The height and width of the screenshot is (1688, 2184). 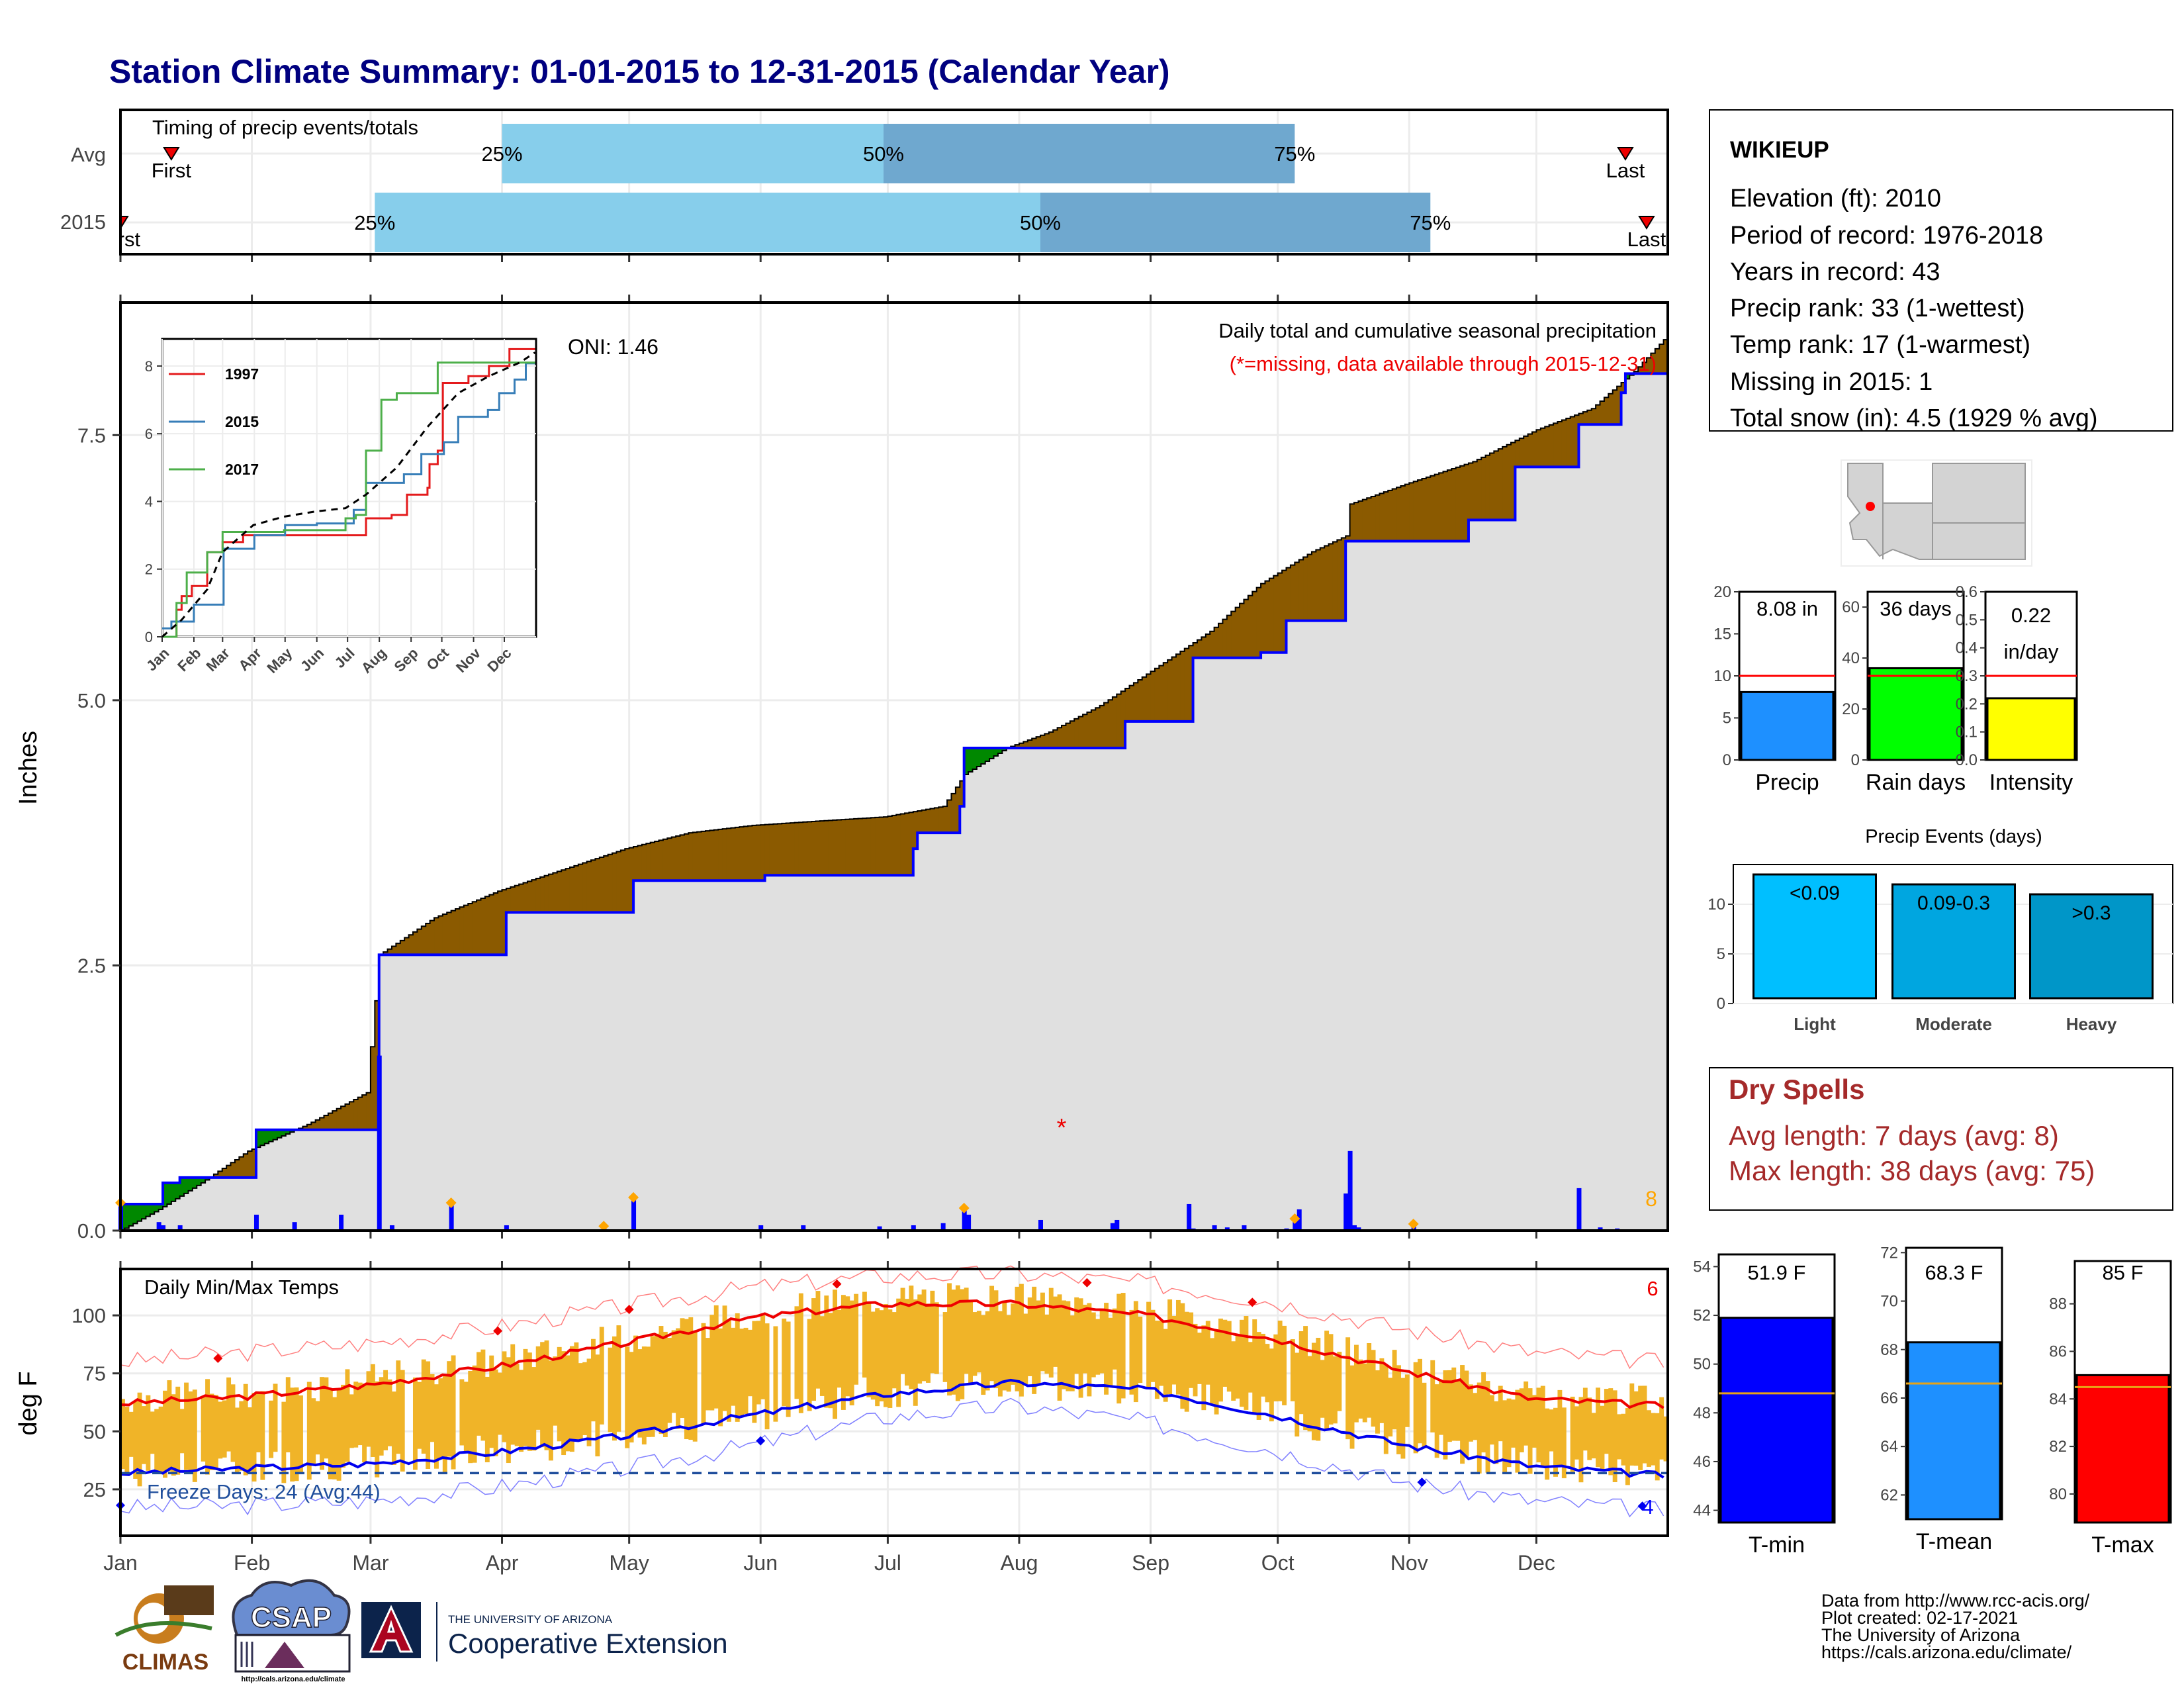 What do you see at coordinates (1294, 1218) in the screenshot?
I see `event-marker` at bounding box center [1294, 1218].